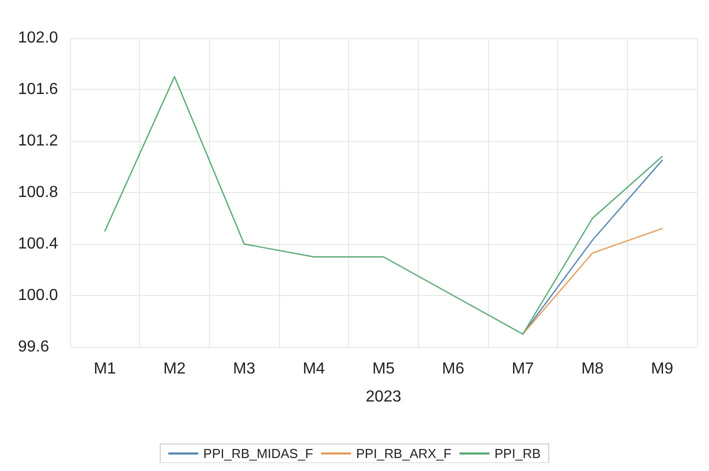  Describe the element at coordinates (384, 397) in the screenshot. I see `x-axis-title: 2023` at that location.